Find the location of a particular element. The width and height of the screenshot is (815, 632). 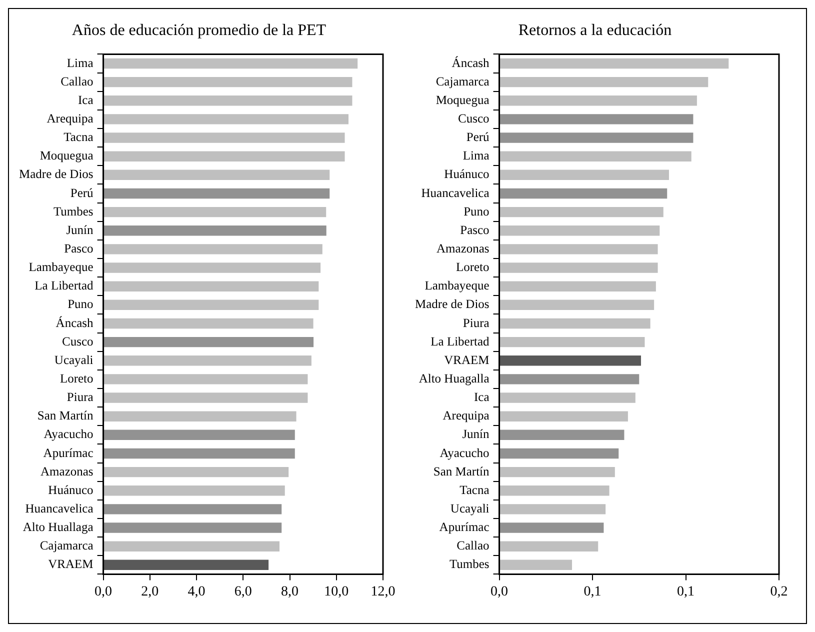

x-tick-label: 4,0 is located at coordinates (197, 592).